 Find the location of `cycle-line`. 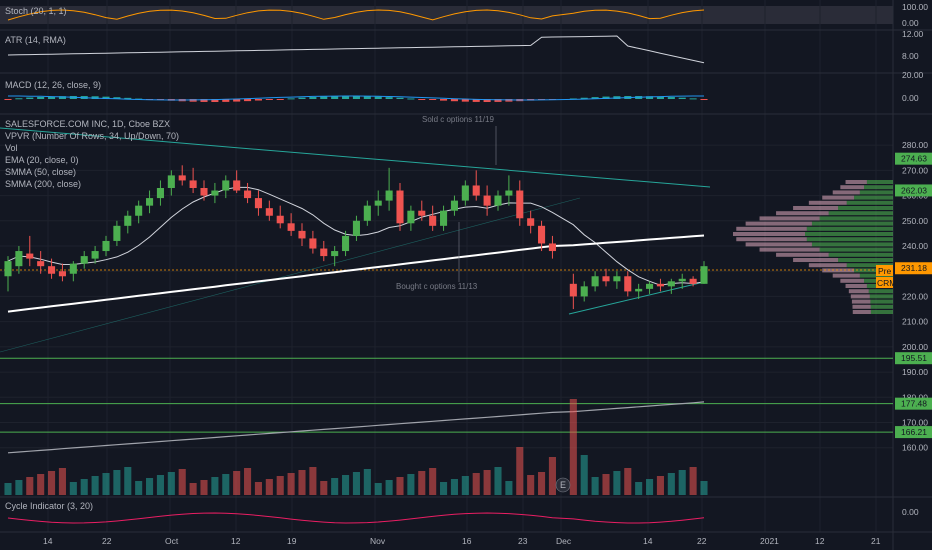

cycle-line is located at coordinates (356, 518).